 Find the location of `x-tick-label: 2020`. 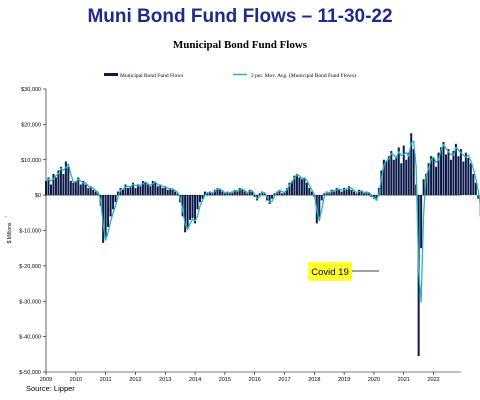

x-tick-label: 2020 is located at coordinates (374, 380).